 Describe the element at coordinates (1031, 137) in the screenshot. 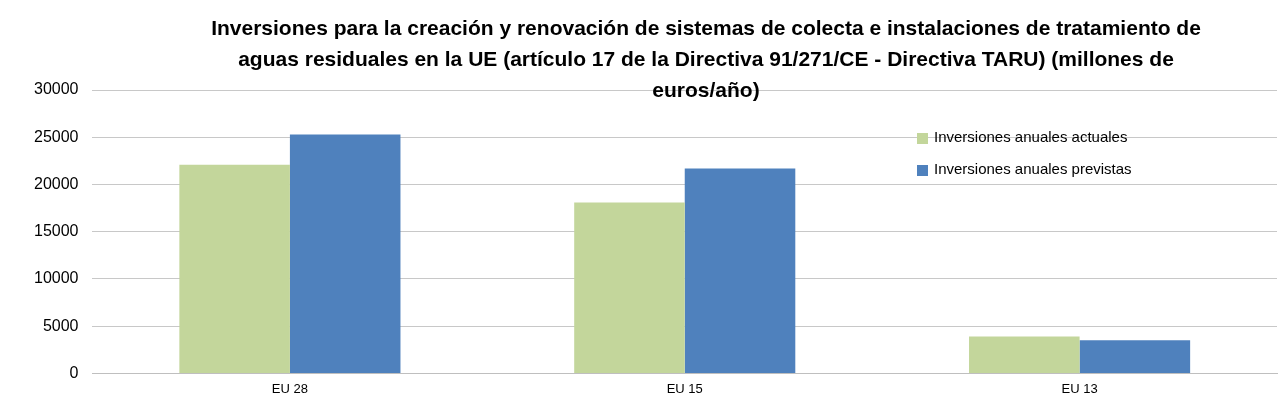

I see `legend-label: Inversiones anuales actuales` at that location.